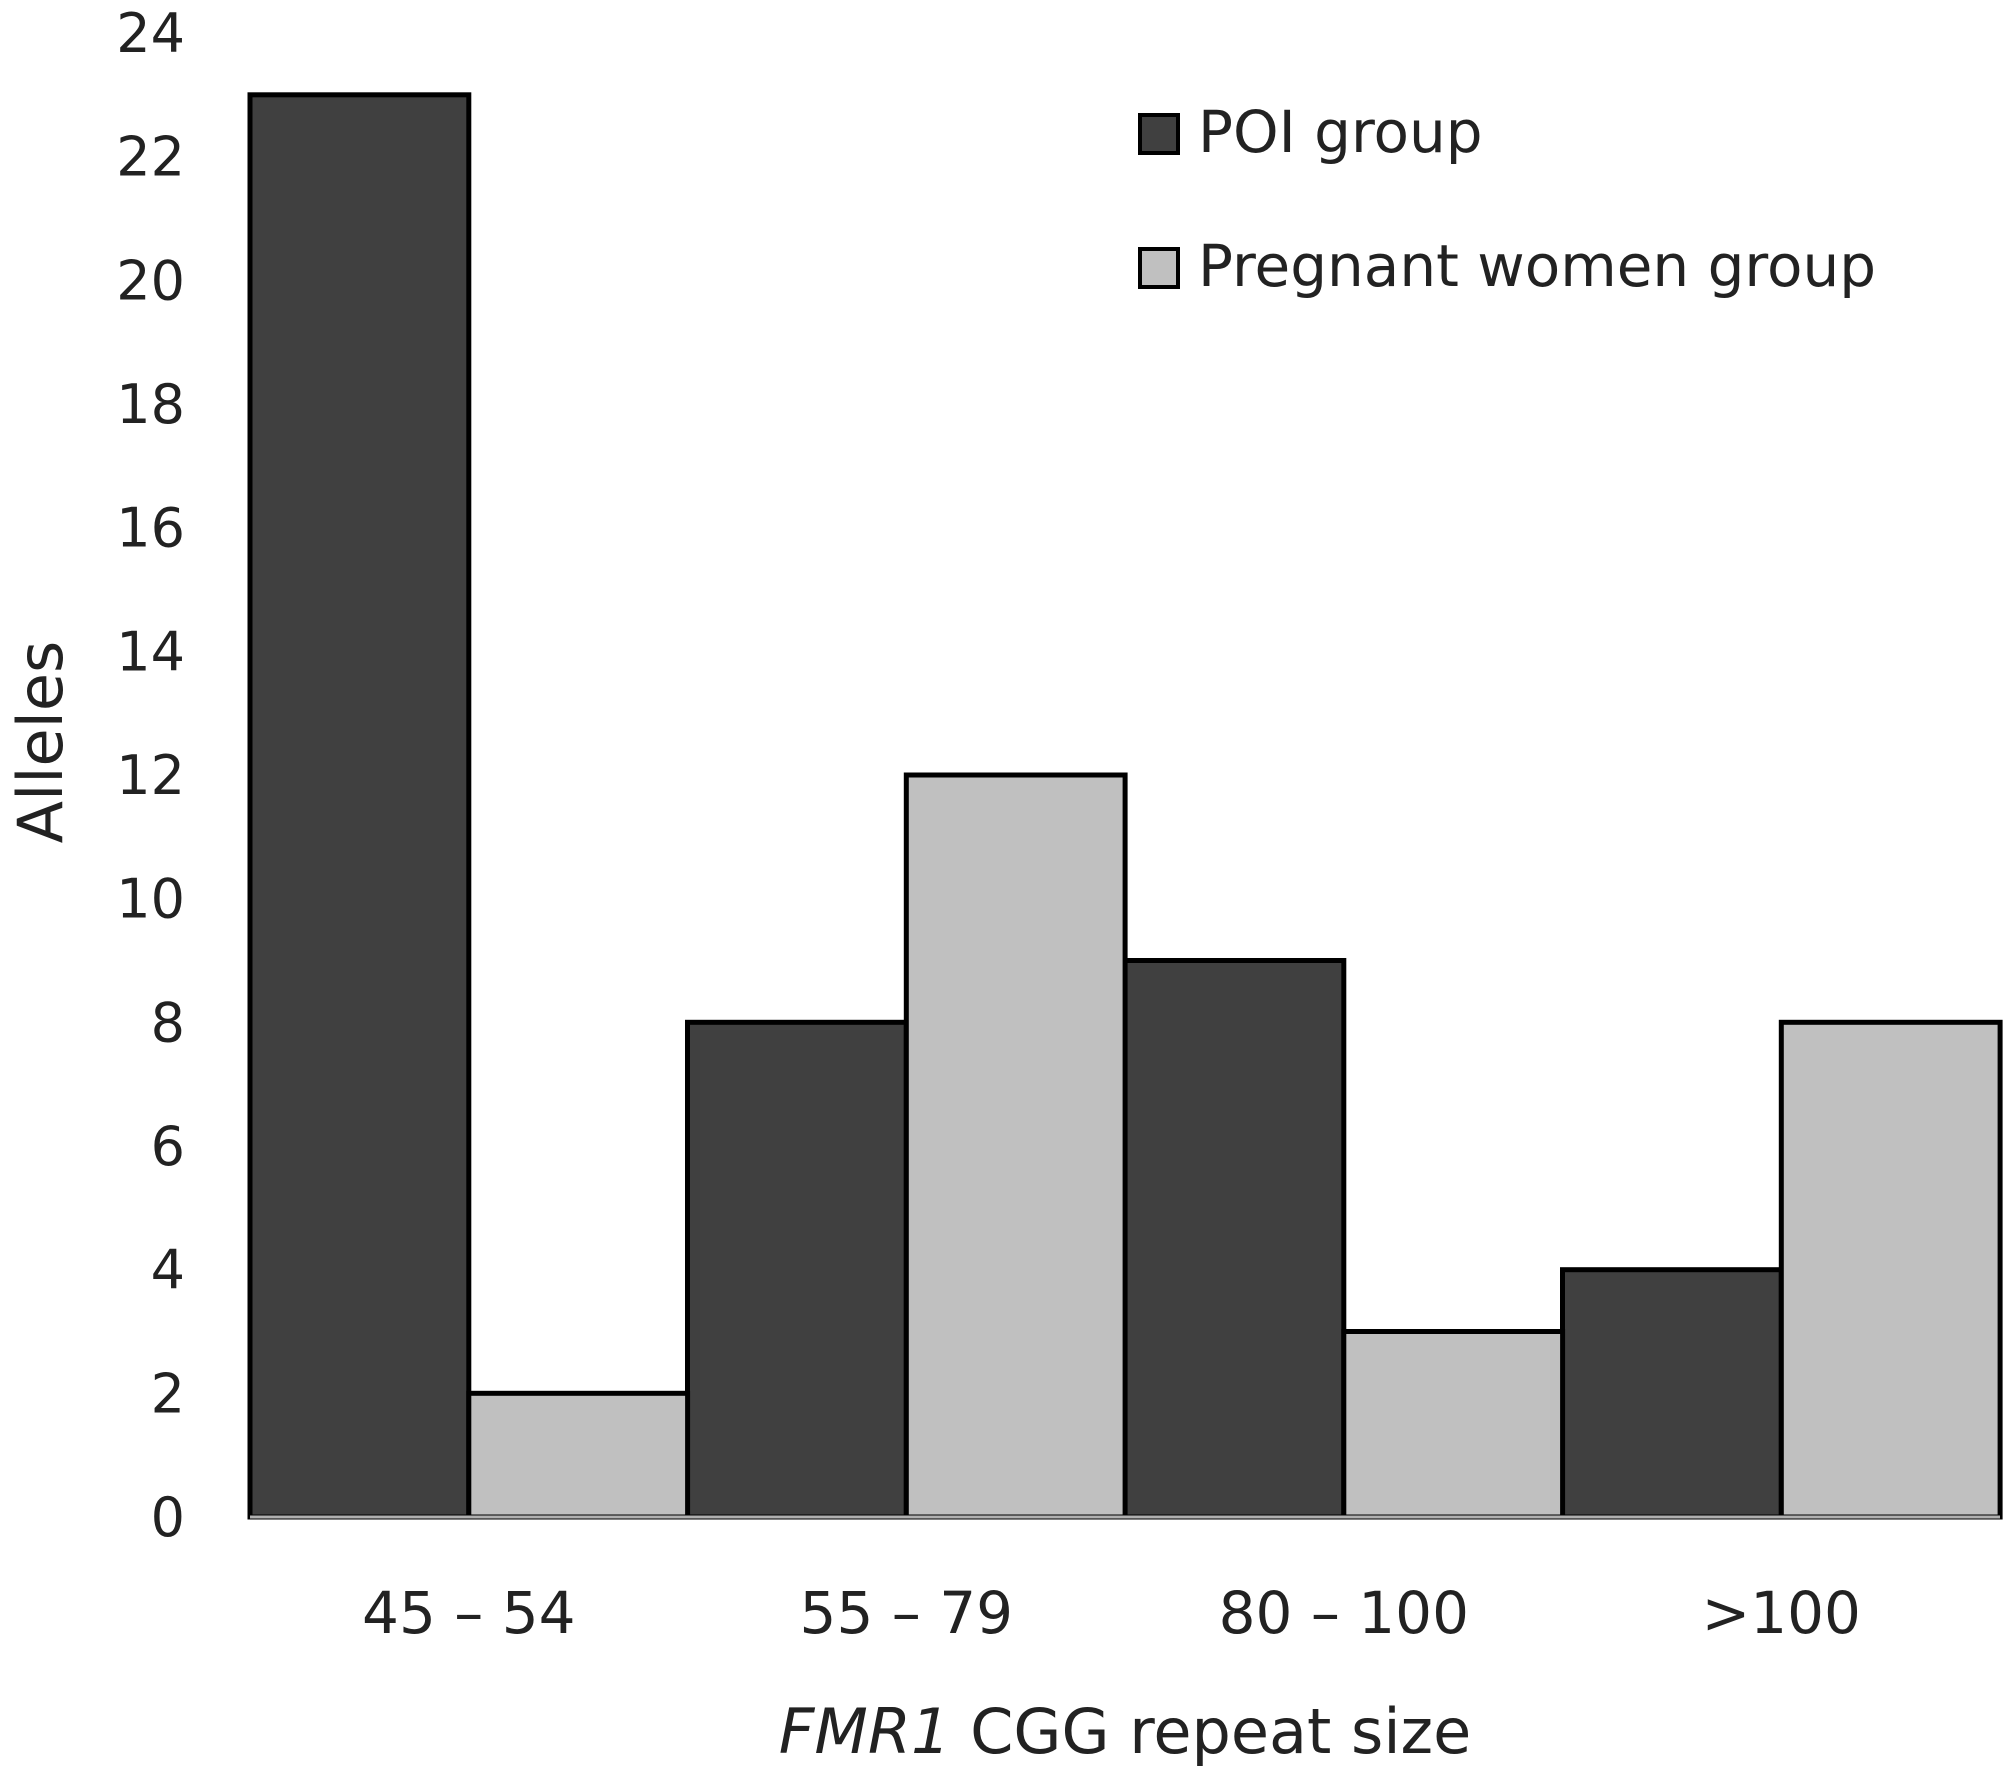  I want to click on legend: POI group Pregnant women group, so click(1507, 199).